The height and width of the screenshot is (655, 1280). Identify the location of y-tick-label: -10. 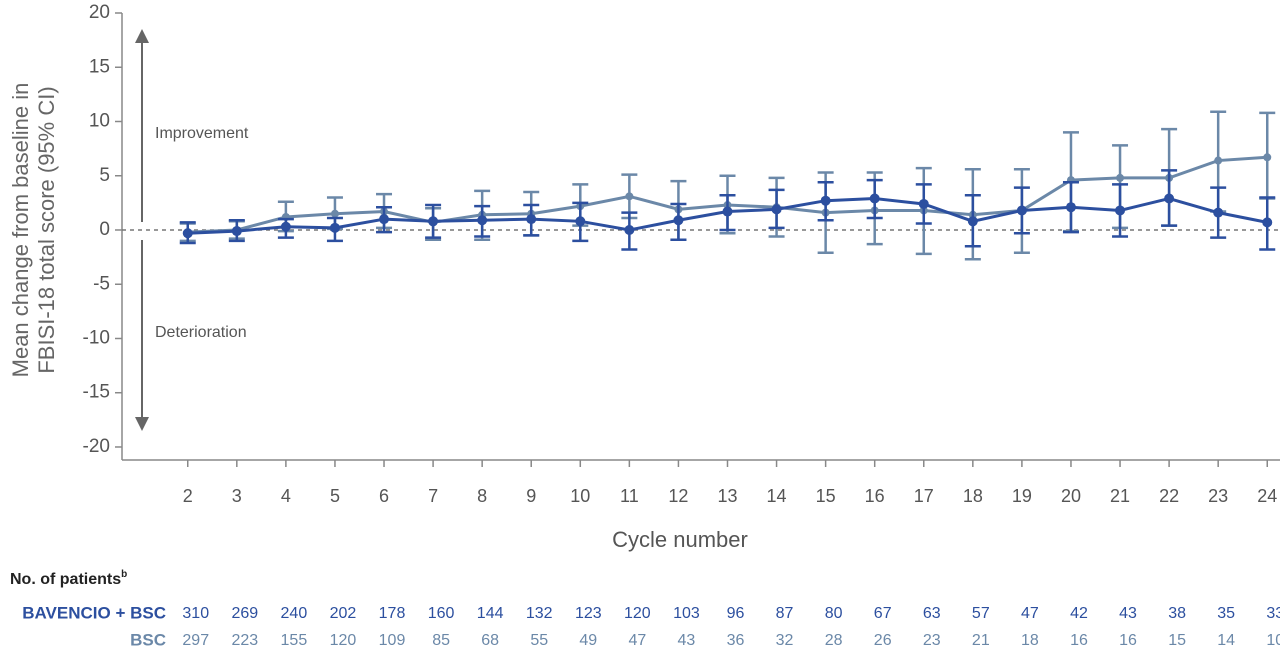
(96, 338).